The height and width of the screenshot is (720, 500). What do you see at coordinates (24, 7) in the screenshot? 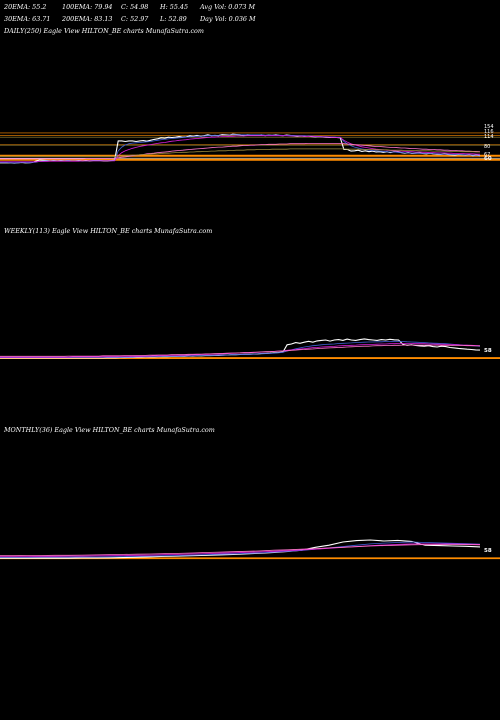
I see `ema20-readout: 20EMA: 55.2` at bounding box center [24, 7].